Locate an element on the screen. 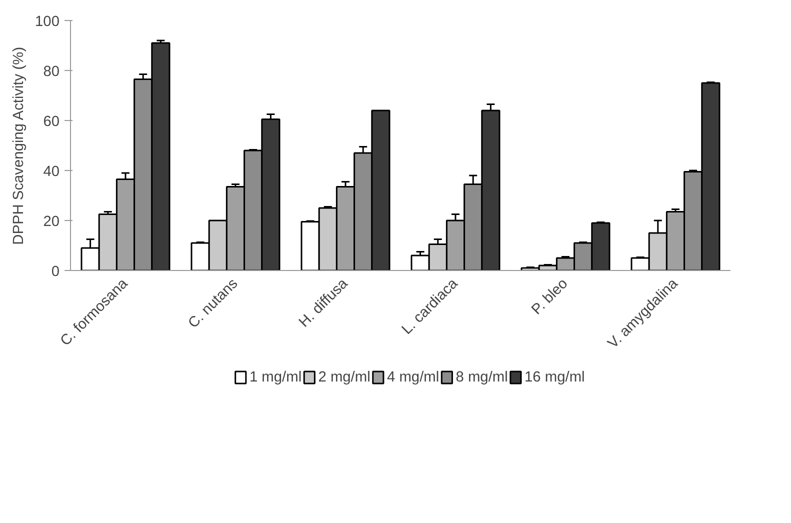 The image size is (791, 523). y-tick-label: 80 is located at coordinates (51, 72).